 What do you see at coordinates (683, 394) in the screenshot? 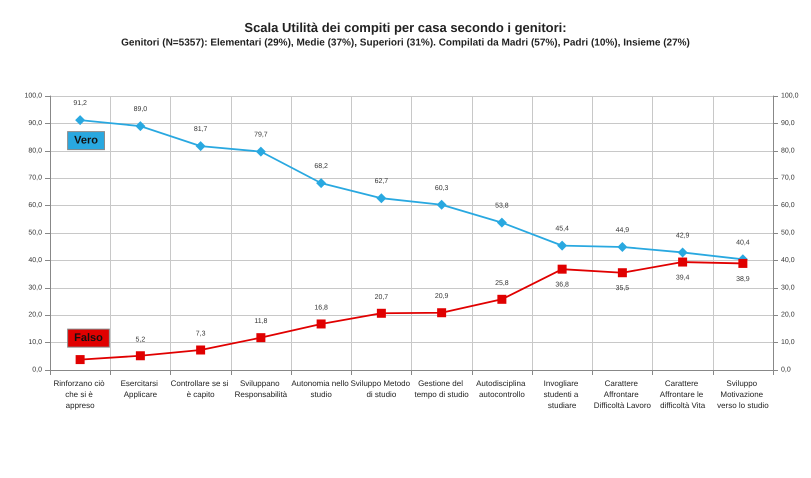
I see `x-tick-label: Carattere Affrontare le difficoltà Vita` at bounding box center [683, 394].